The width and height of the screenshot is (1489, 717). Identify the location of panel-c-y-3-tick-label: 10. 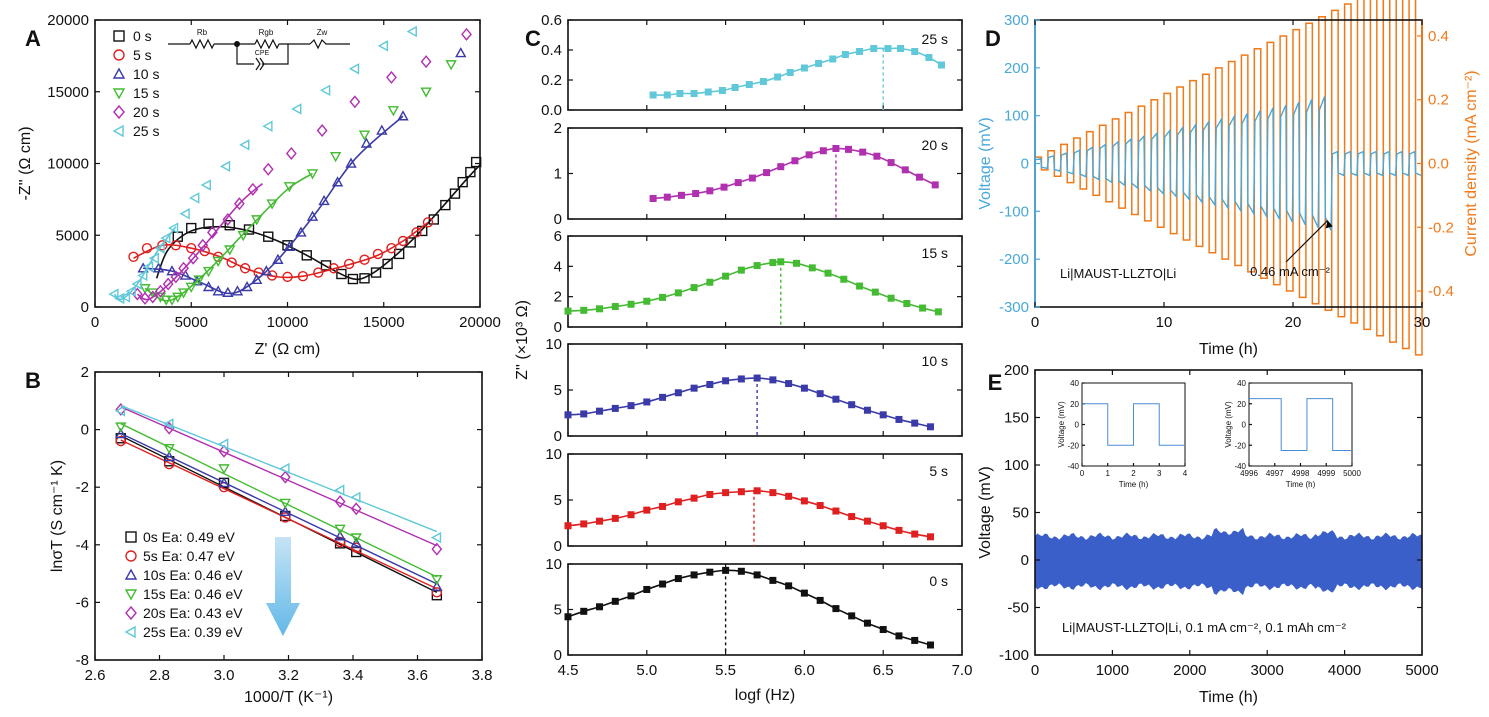
(553, 344).